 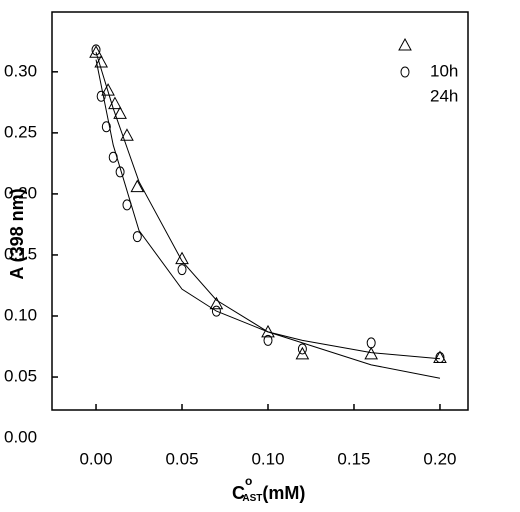 I want to click on y-tick-label: 0.30, so click(x=20, y=70).